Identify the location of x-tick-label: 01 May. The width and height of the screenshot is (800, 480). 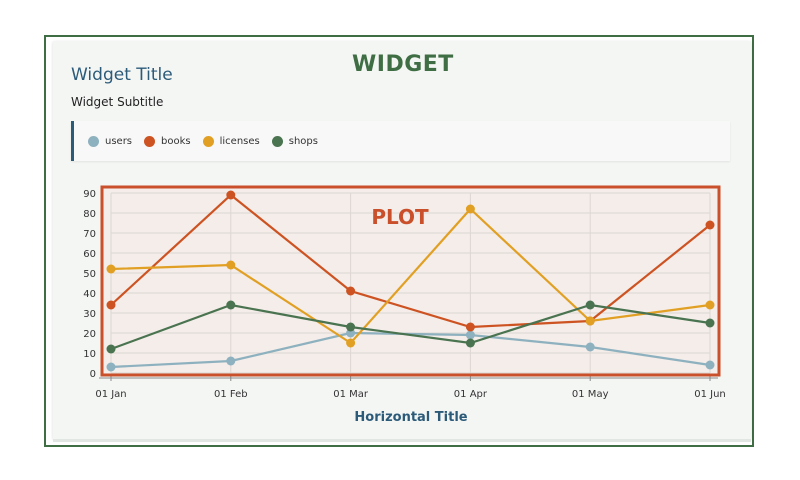
(590, 394).